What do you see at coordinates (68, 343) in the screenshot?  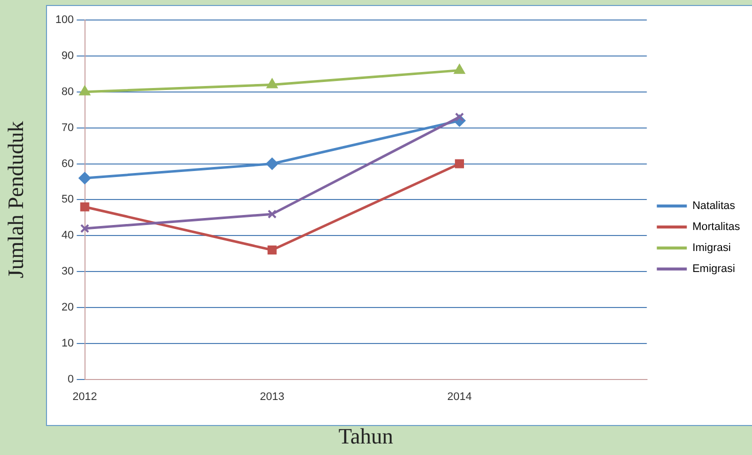 I see `y-tick-label: 10` at bounding box center [68, 343].